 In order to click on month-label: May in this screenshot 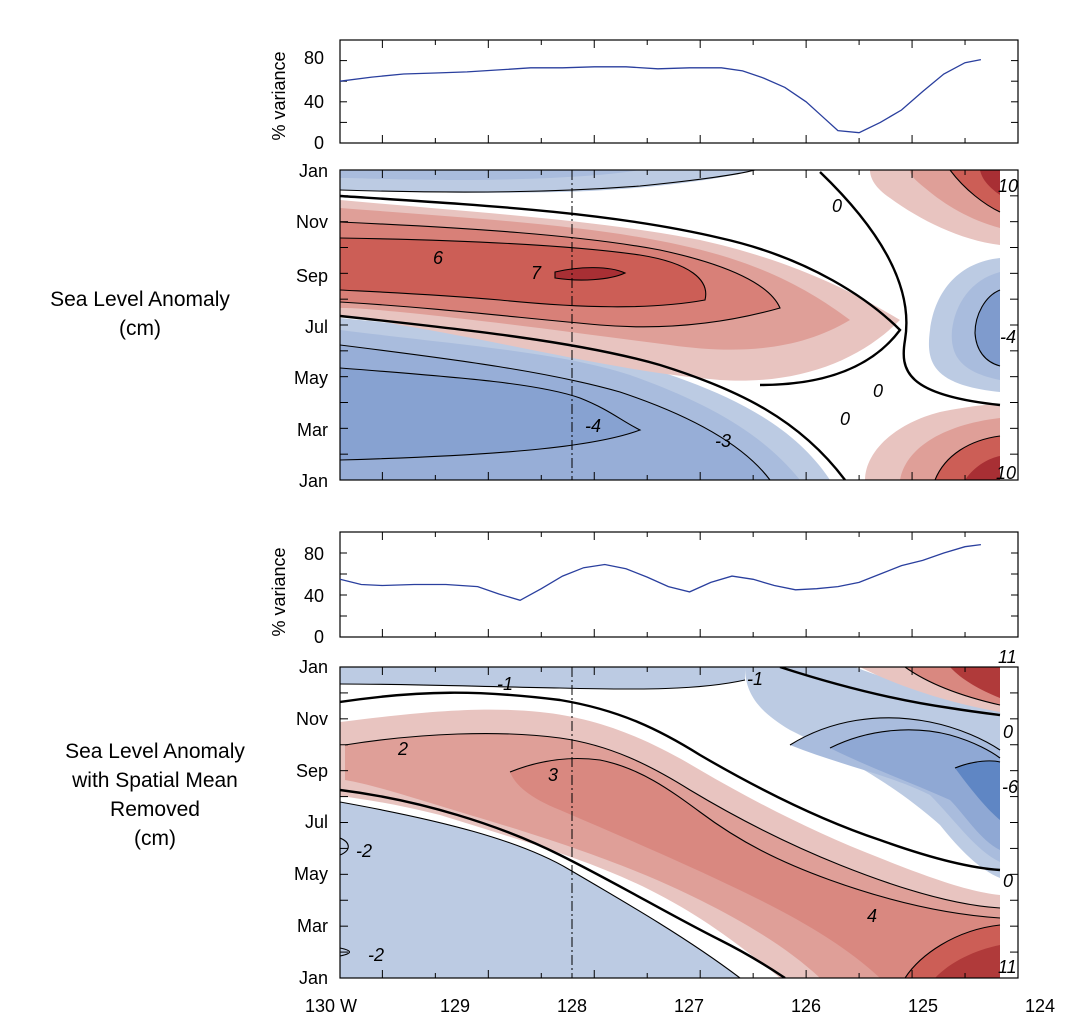, I will do `click(311, 874)`.